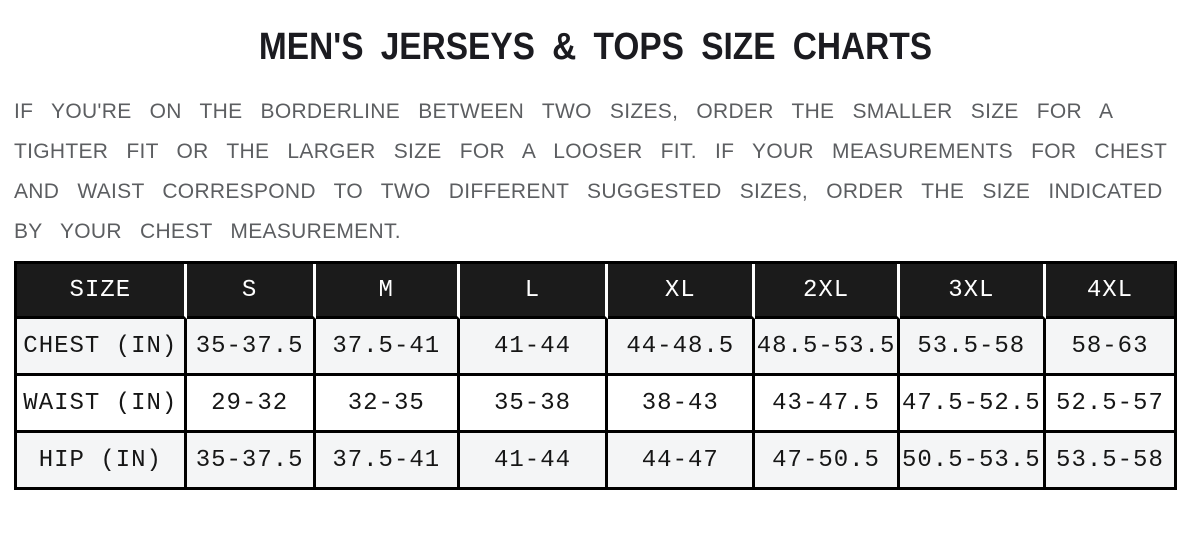  I want to click on column-header-s: S, so click(251, 291).